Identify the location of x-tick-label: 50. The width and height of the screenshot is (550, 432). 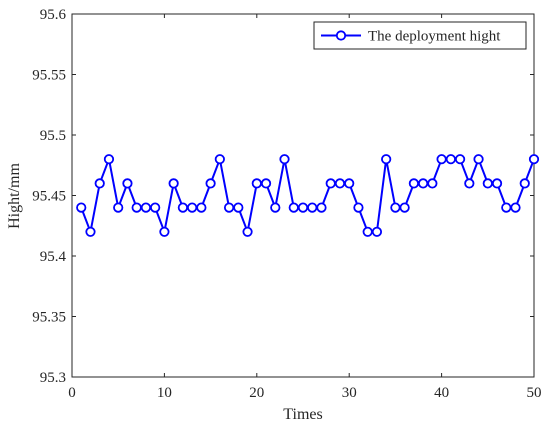
(534, 393).